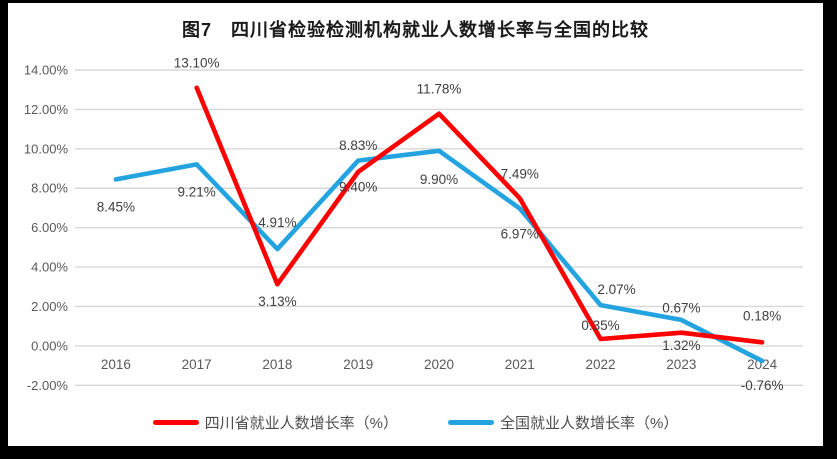 This screenshot has height=459, width=837. What do you see at coordinates (49, 227) in the screenshot?
I see `y-axis-tick-label: 6.00%` at bounding box center [49, 227].